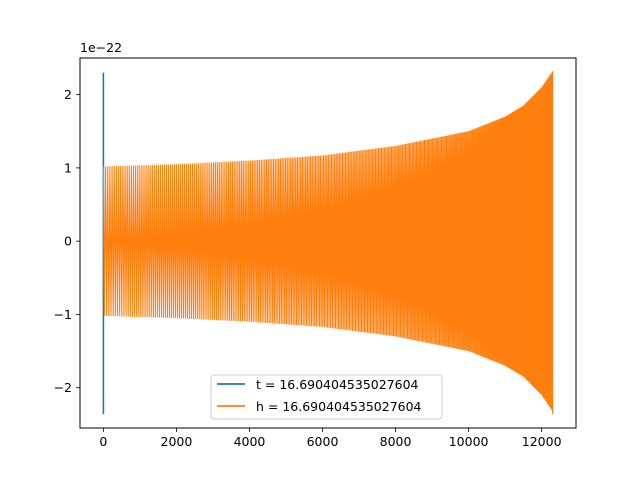 The height and width of the screenshot is (480, 640). Describe the element at coordinates (177, 441) in the screenshot. I see `x-tick-label: 2000` at that location.